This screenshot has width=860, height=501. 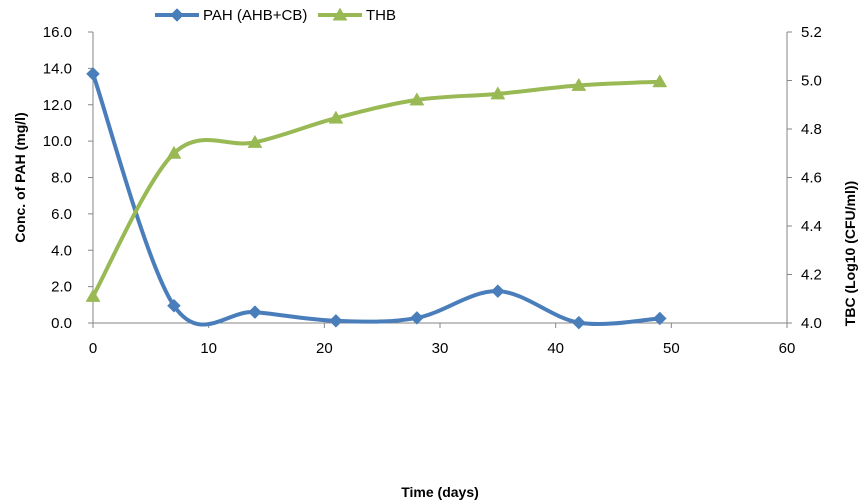 What do you see at coordinates (555, 348) in the screenshot?
I see `x-tick-label: 40` at bounding box center [555, 348].